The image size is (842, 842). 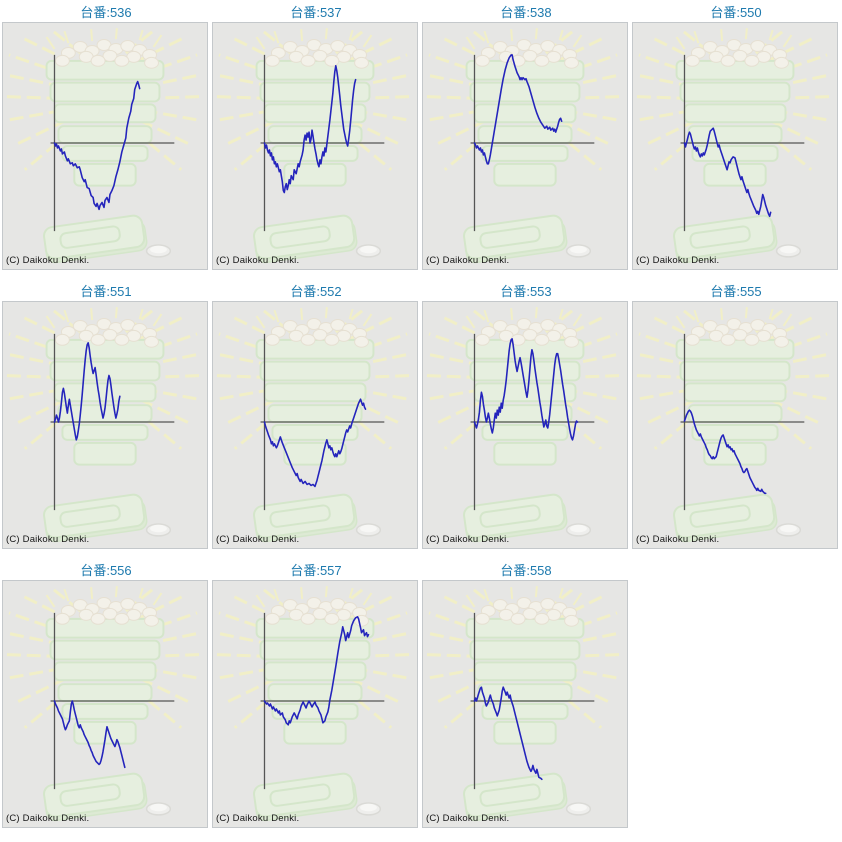 I want to click on machine-title: 台番:537, so click(x=316, y=12).